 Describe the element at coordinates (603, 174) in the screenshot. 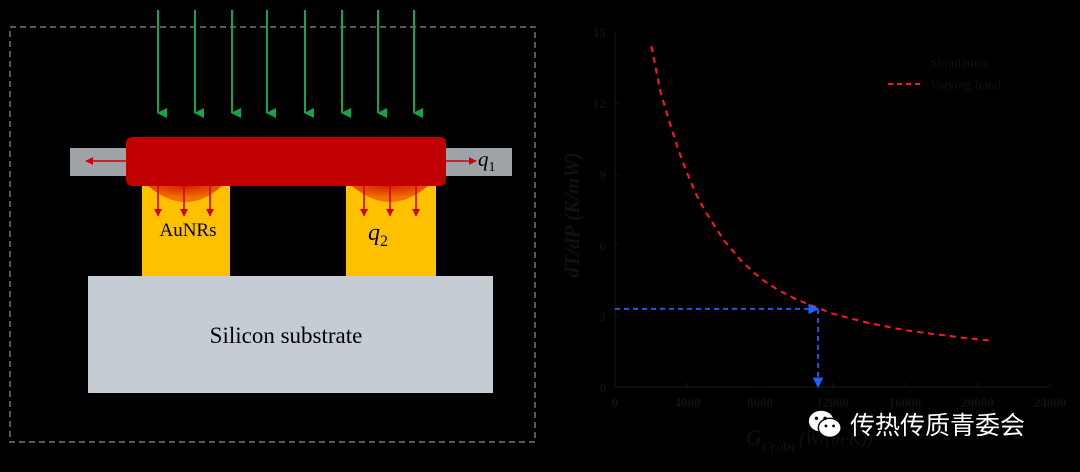

I see `y-tick-label: 9` at that location.